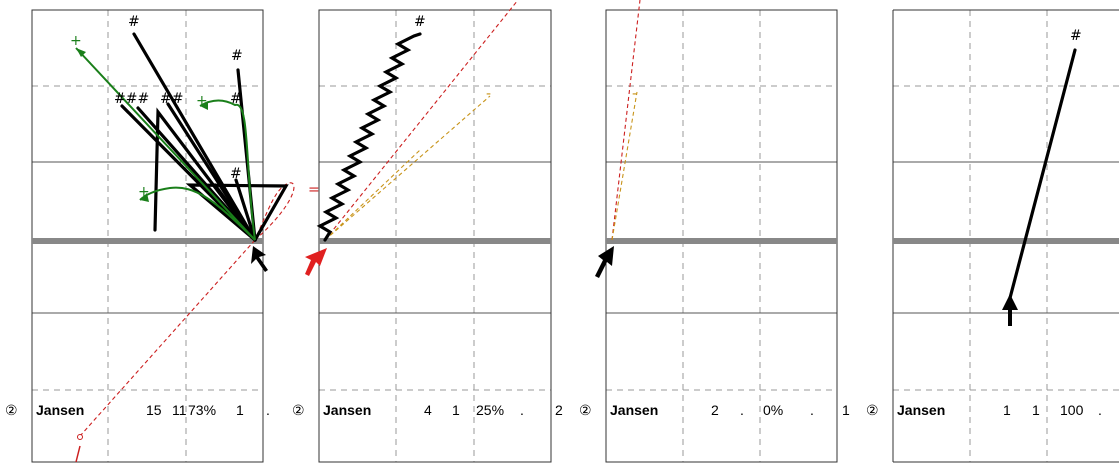 The image size is (1119, 472). What do you see at coordinates (154, 410) in the screenshot?
I see `stat-attempts: 15` at bounding box center [154, 410].